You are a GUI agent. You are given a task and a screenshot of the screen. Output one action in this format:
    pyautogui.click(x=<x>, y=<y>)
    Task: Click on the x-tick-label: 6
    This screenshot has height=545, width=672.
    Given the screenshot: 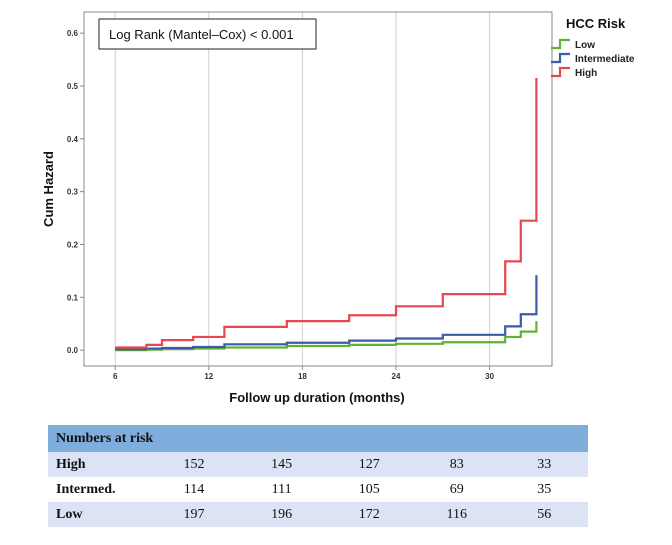 What is the action you would take?
    pyautogui.click(x=115, y=376)
    